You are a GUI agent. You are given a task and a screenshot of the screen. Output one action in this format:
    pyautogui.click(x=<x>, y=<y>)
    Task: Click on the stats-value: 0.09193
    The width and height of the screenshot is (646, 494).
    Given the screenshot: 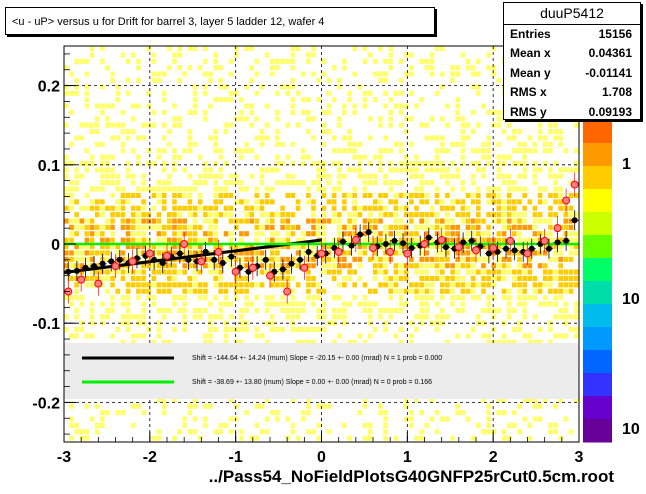 What is the action you would take?
    pyautogui.click(x=610, y=111)
    